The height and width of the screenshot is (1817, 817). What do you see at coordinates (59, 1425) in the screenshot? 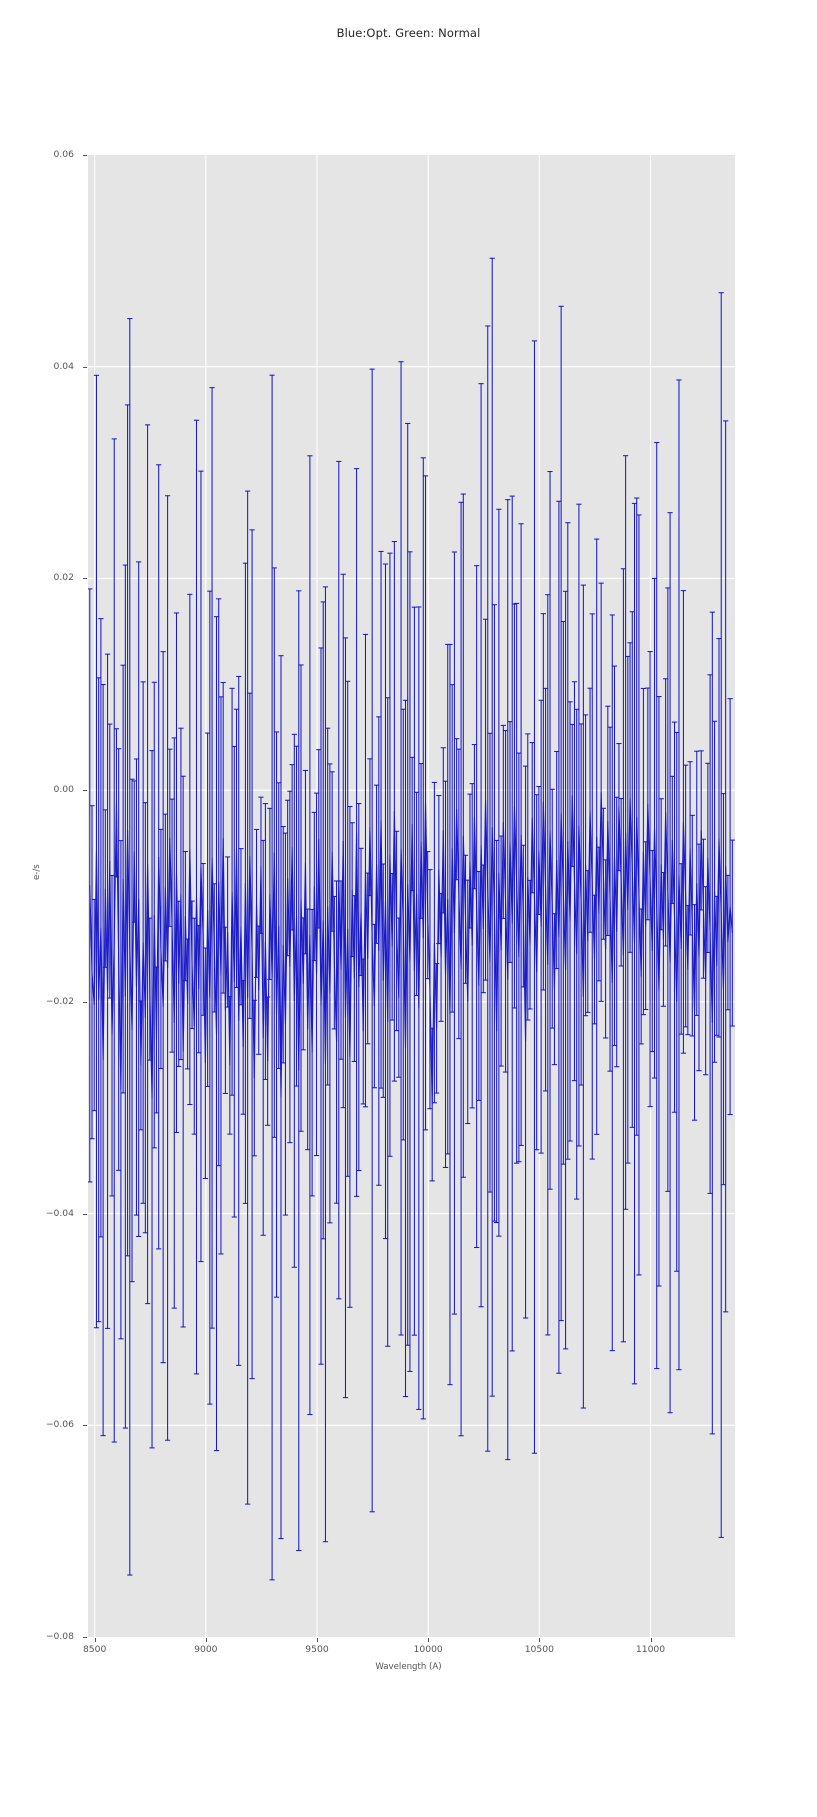
I see `y-tick-label: −0.06` at bounding box center [59, 1425].